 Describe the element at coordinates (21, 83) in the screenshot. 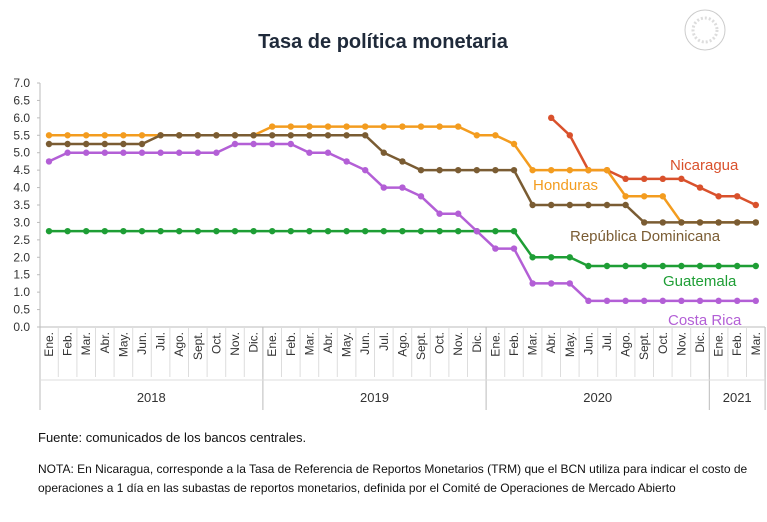

I see `y-tick-label: 7.0` at that location.